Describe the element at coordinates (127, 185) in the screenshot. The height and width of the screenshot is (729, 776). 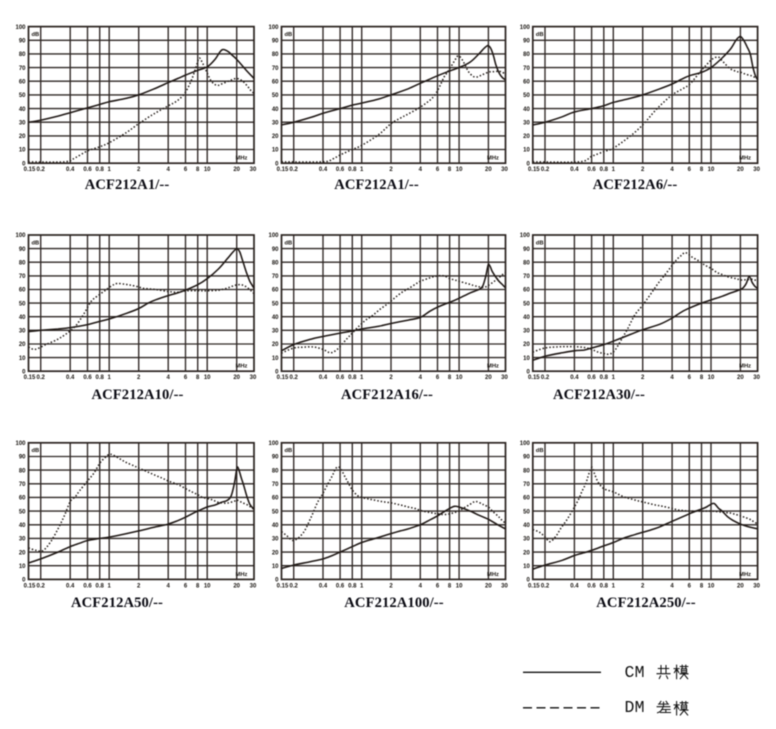
I see `svg-text: ACF212A1/--` at that location.